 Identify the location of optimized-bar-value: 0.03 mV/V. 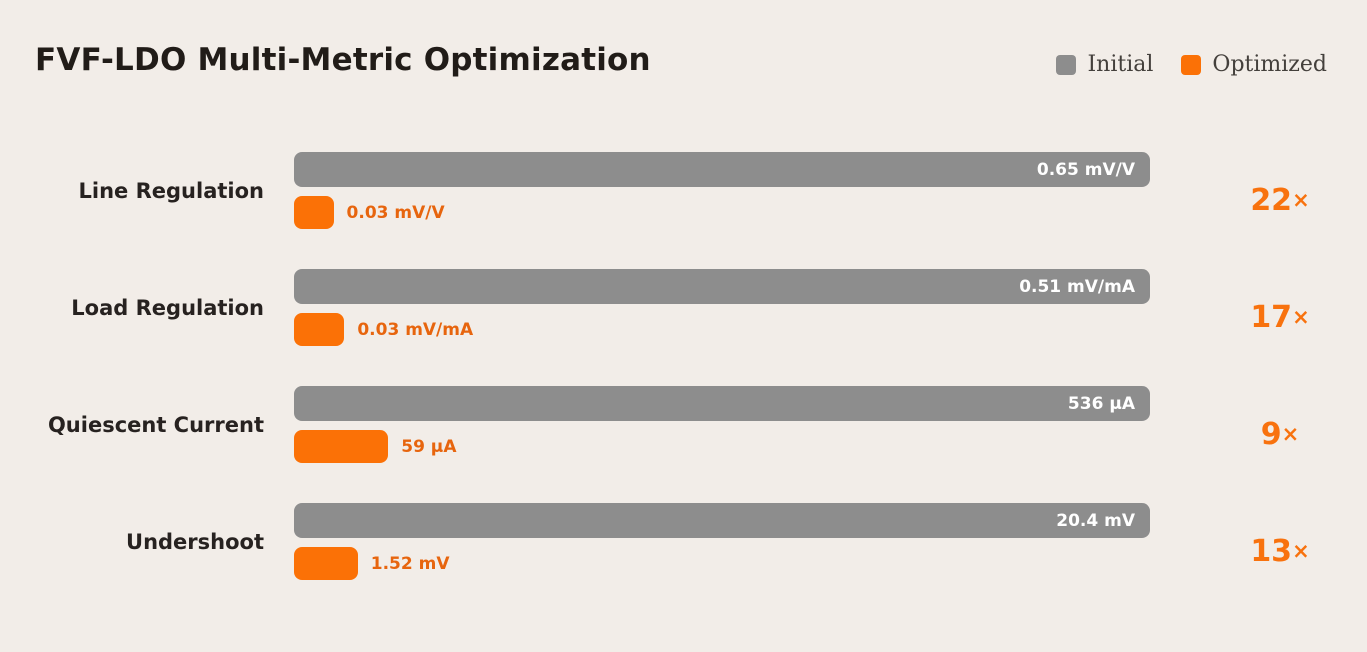
(395, 212).